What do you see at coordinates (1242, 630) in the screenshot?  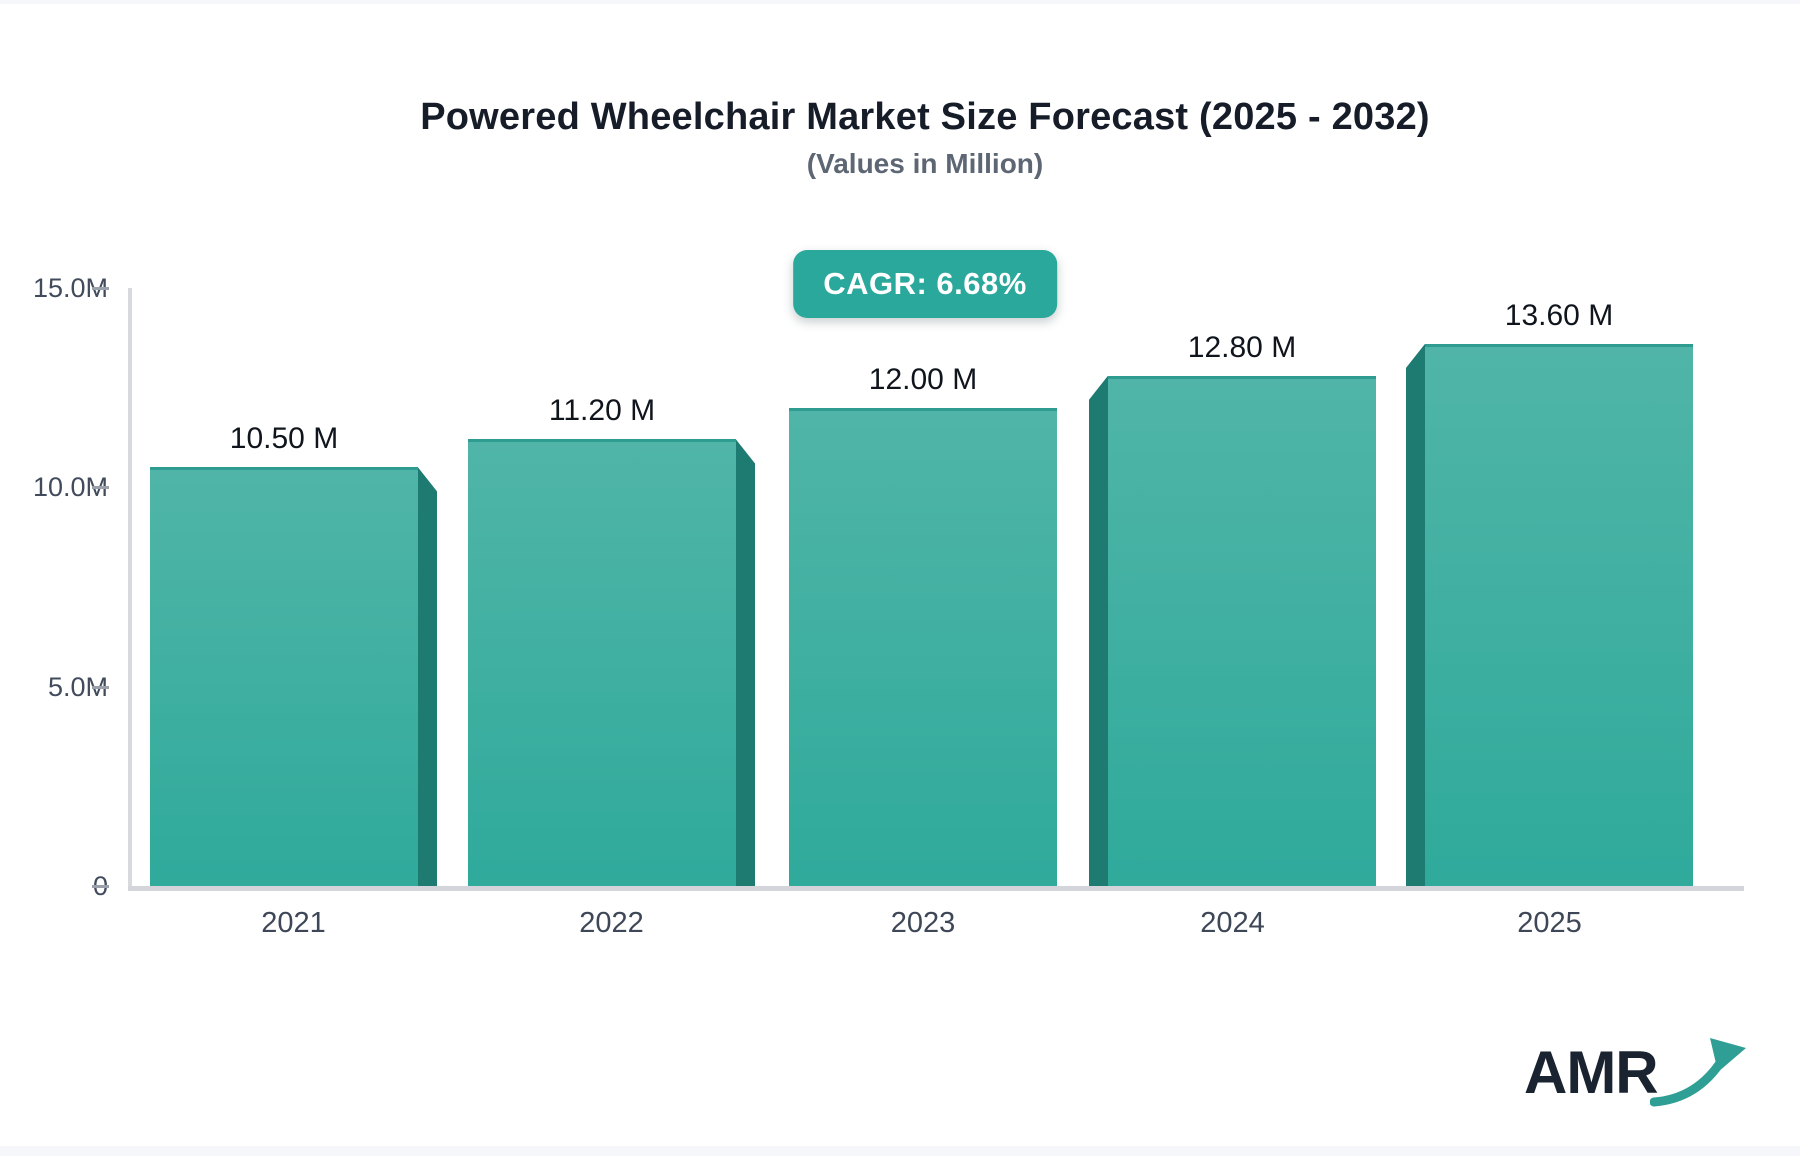 I see `bar-2024` at bounding box center [1242, 630].